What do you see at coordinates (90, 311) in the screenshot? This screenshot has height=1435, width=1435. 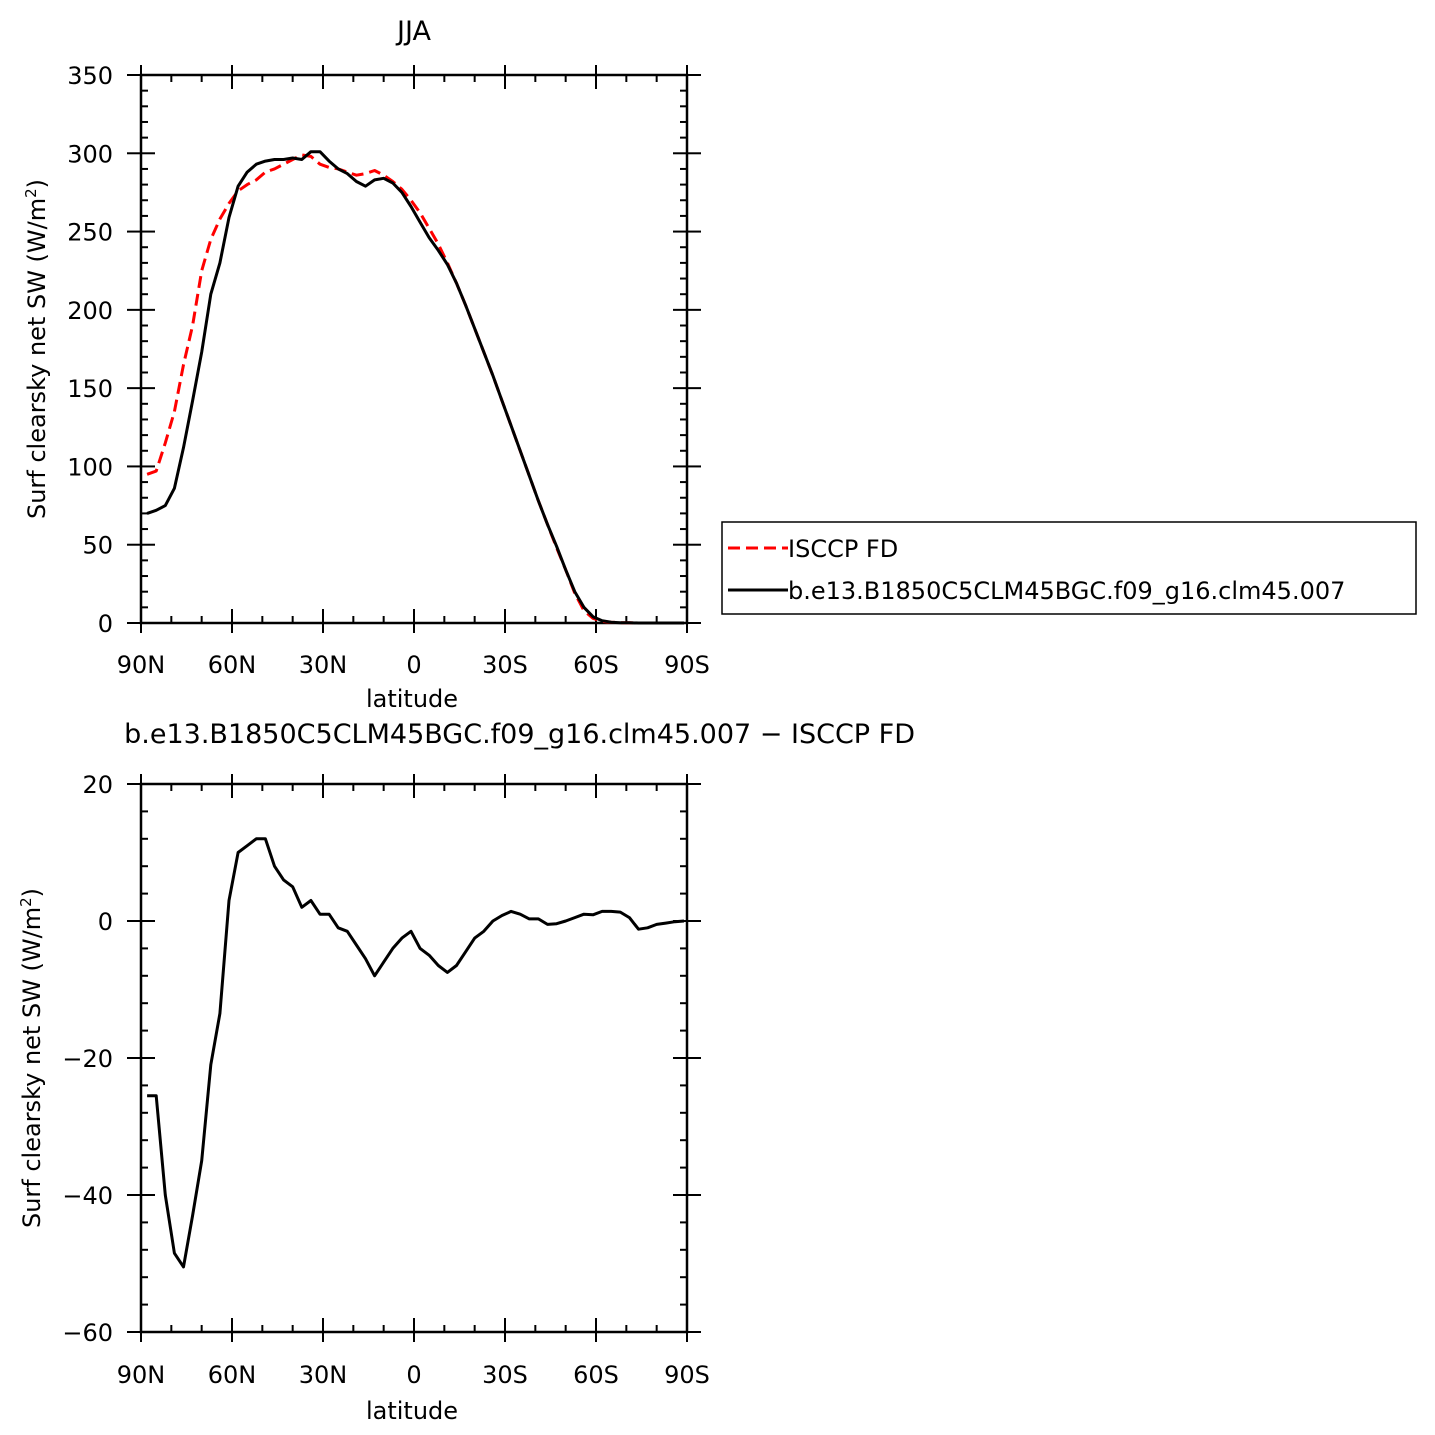 I see `y-tick-label: 200` at bounding box center [90, 311].